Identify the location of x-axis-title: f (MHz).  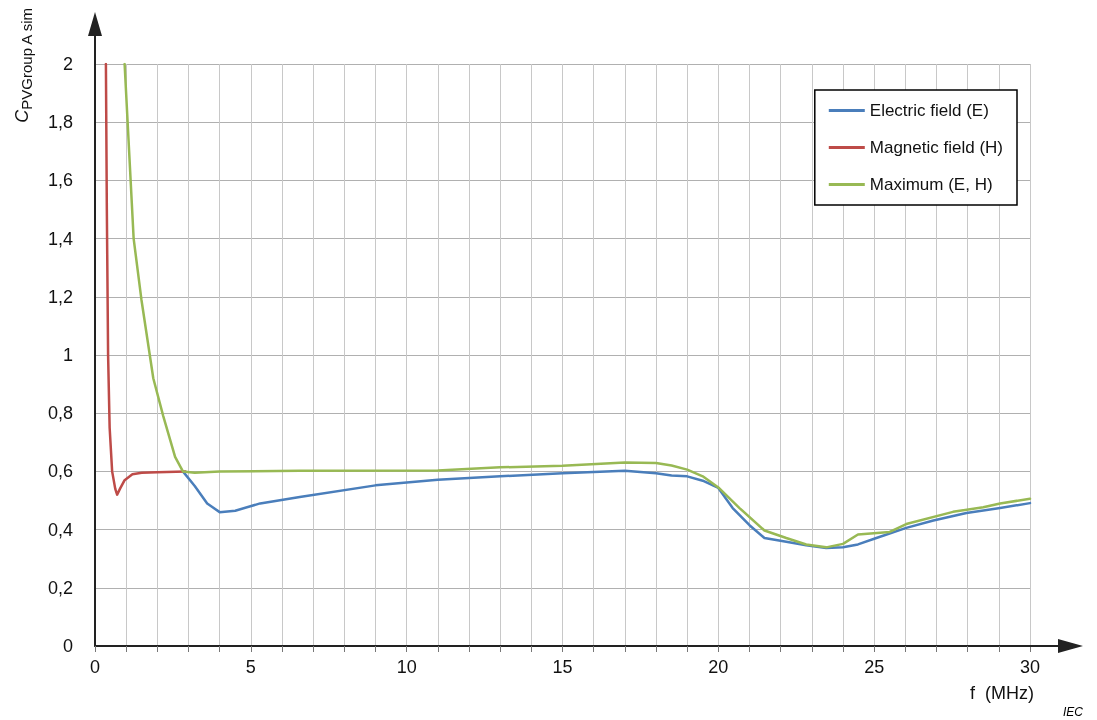
(1002, 693).